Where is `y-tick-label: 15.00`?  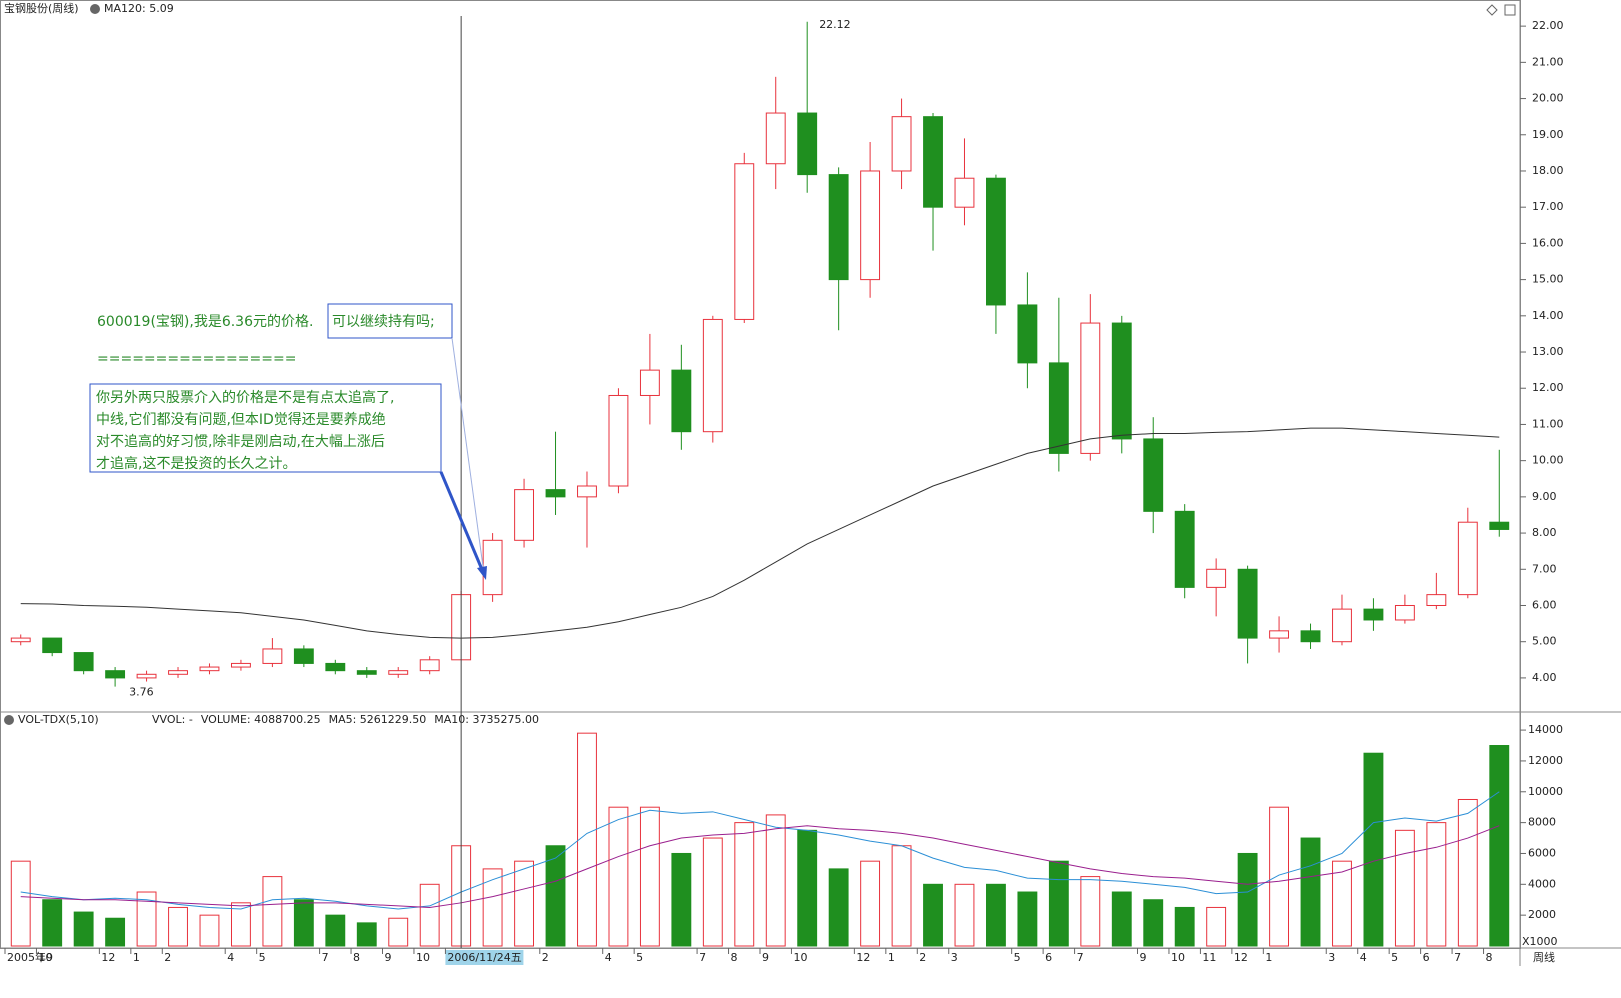 y-tick-label: 15.00 is located at coordinates (1548, 279).